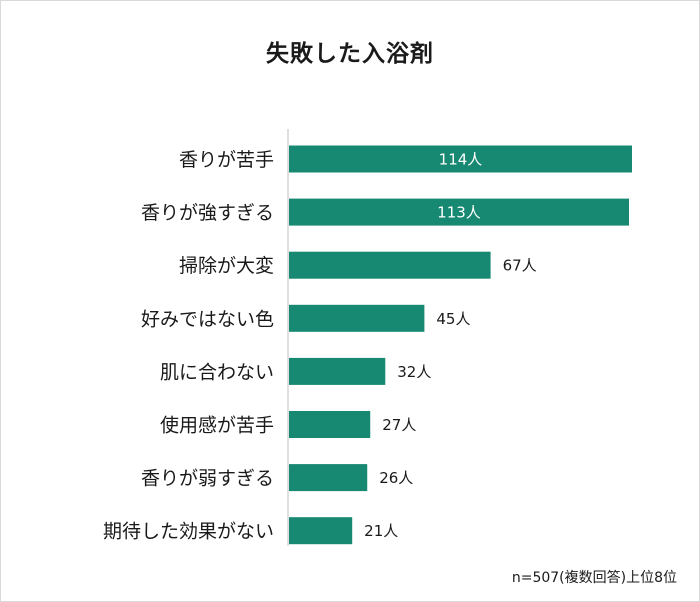 The height and width of the screenshot is (602, 700). What do you see at coordinates (226, 160) in the screenshot?
I see `category-label: 香りが苦手` at bounding box center [226, 160].